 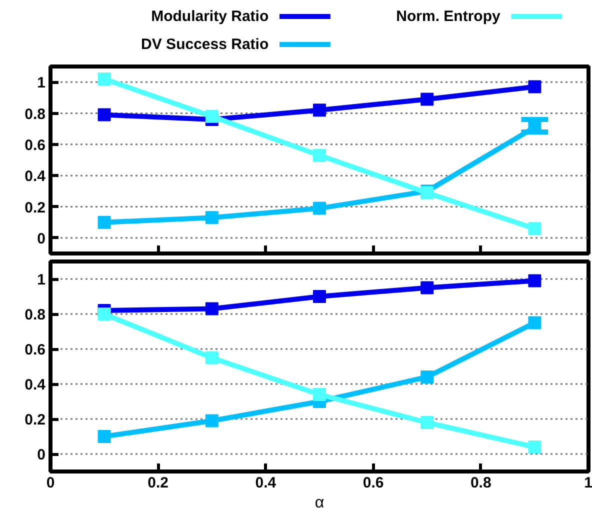 What do you see at coordinates (481, 483) in the screenshot?
I see `x-tick-label: 0.8` at bounding box center [481, 483].